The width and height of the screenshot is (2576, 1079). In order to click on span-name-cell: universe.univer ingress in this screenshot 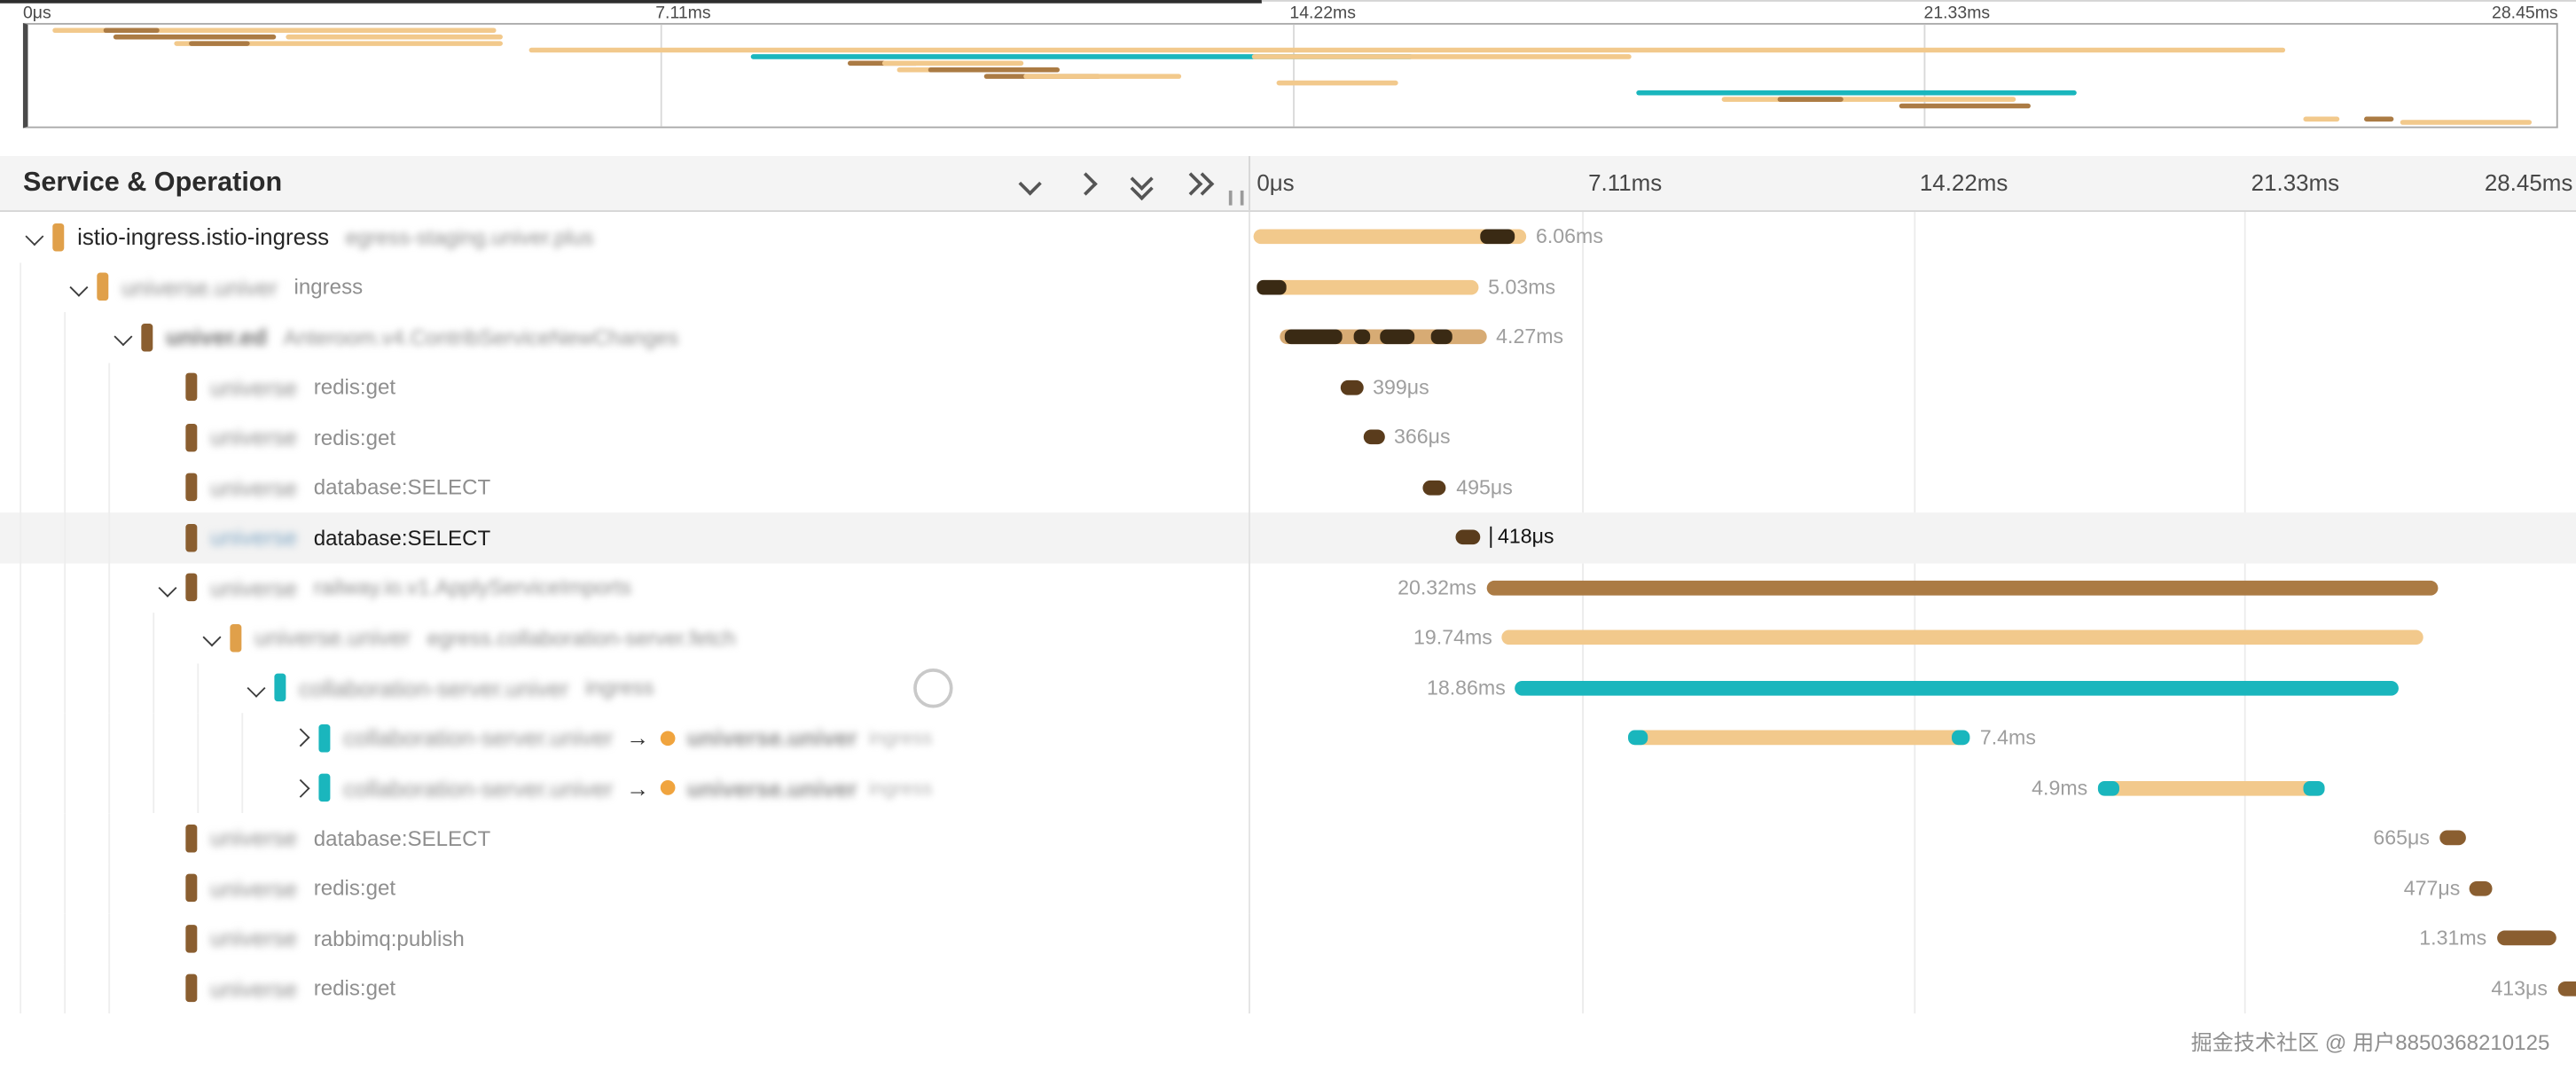, I will do `click(625, 287)`.